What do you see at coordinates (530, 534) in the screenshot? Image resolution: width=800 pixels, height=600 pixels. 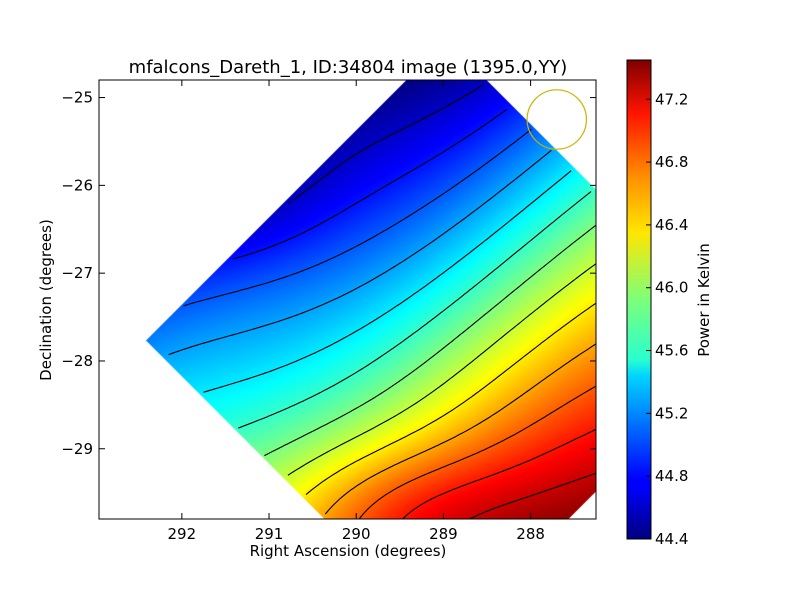 I see `x-tick-label: 288` at bounding box center [530, 534].